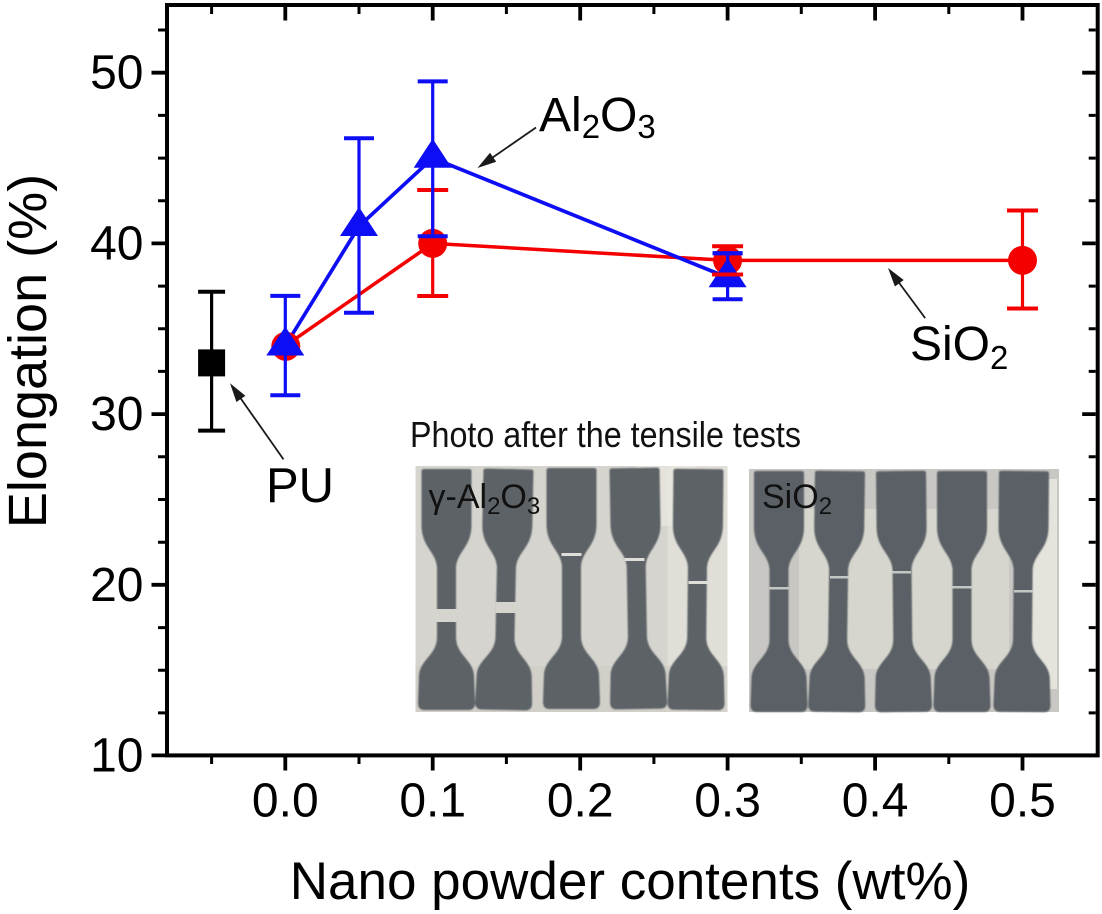  I want to click on svg-text: 10, so click(116, 755).